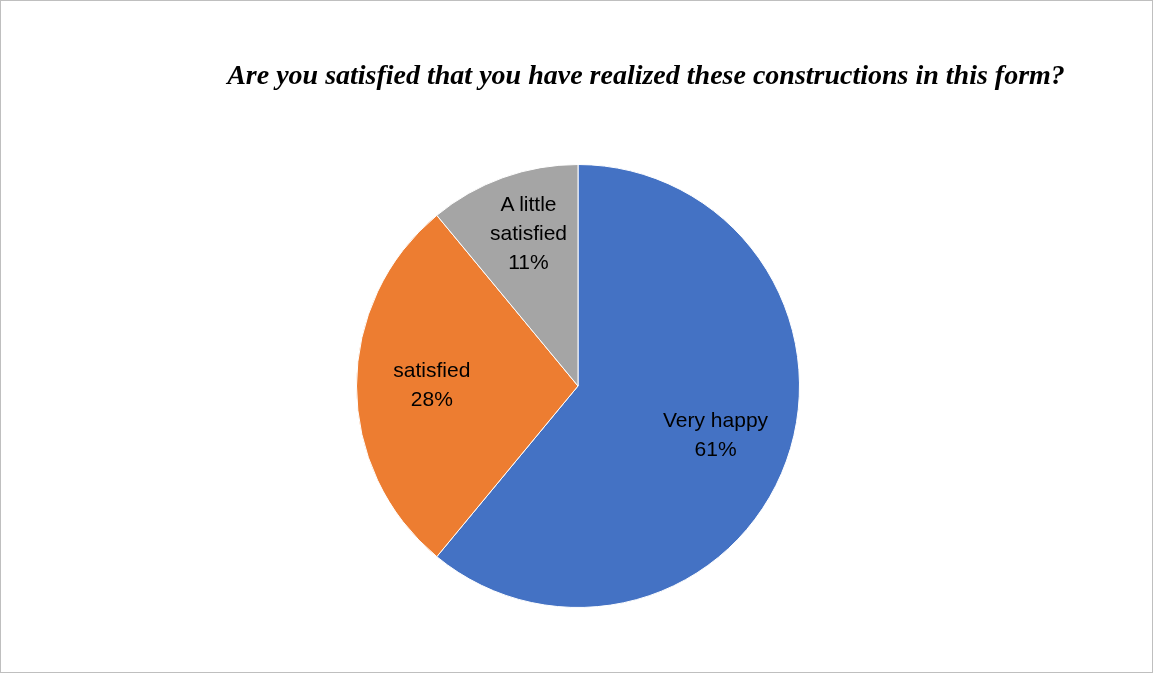 This screenshot has width=1153, height=673. I want to click on chart-title: Are you satisfied that you have realized these constructions in this form?, so click(645, 75).